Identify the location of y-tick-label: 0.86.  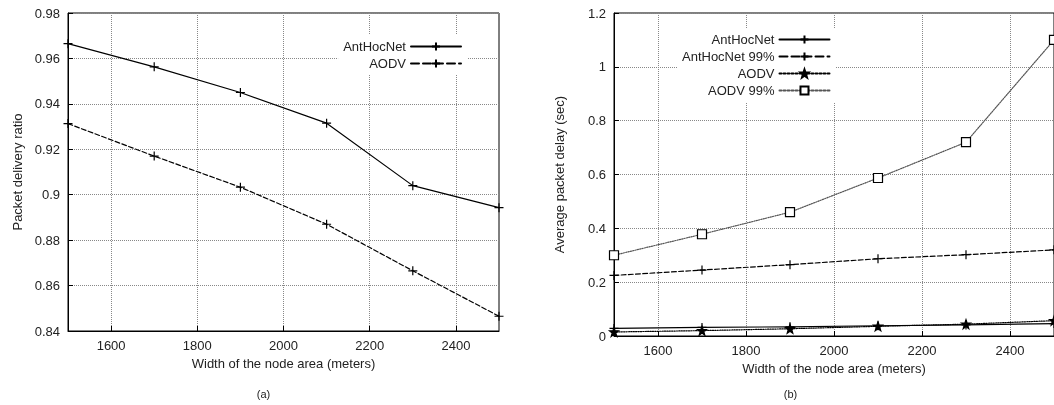
(47, 286).